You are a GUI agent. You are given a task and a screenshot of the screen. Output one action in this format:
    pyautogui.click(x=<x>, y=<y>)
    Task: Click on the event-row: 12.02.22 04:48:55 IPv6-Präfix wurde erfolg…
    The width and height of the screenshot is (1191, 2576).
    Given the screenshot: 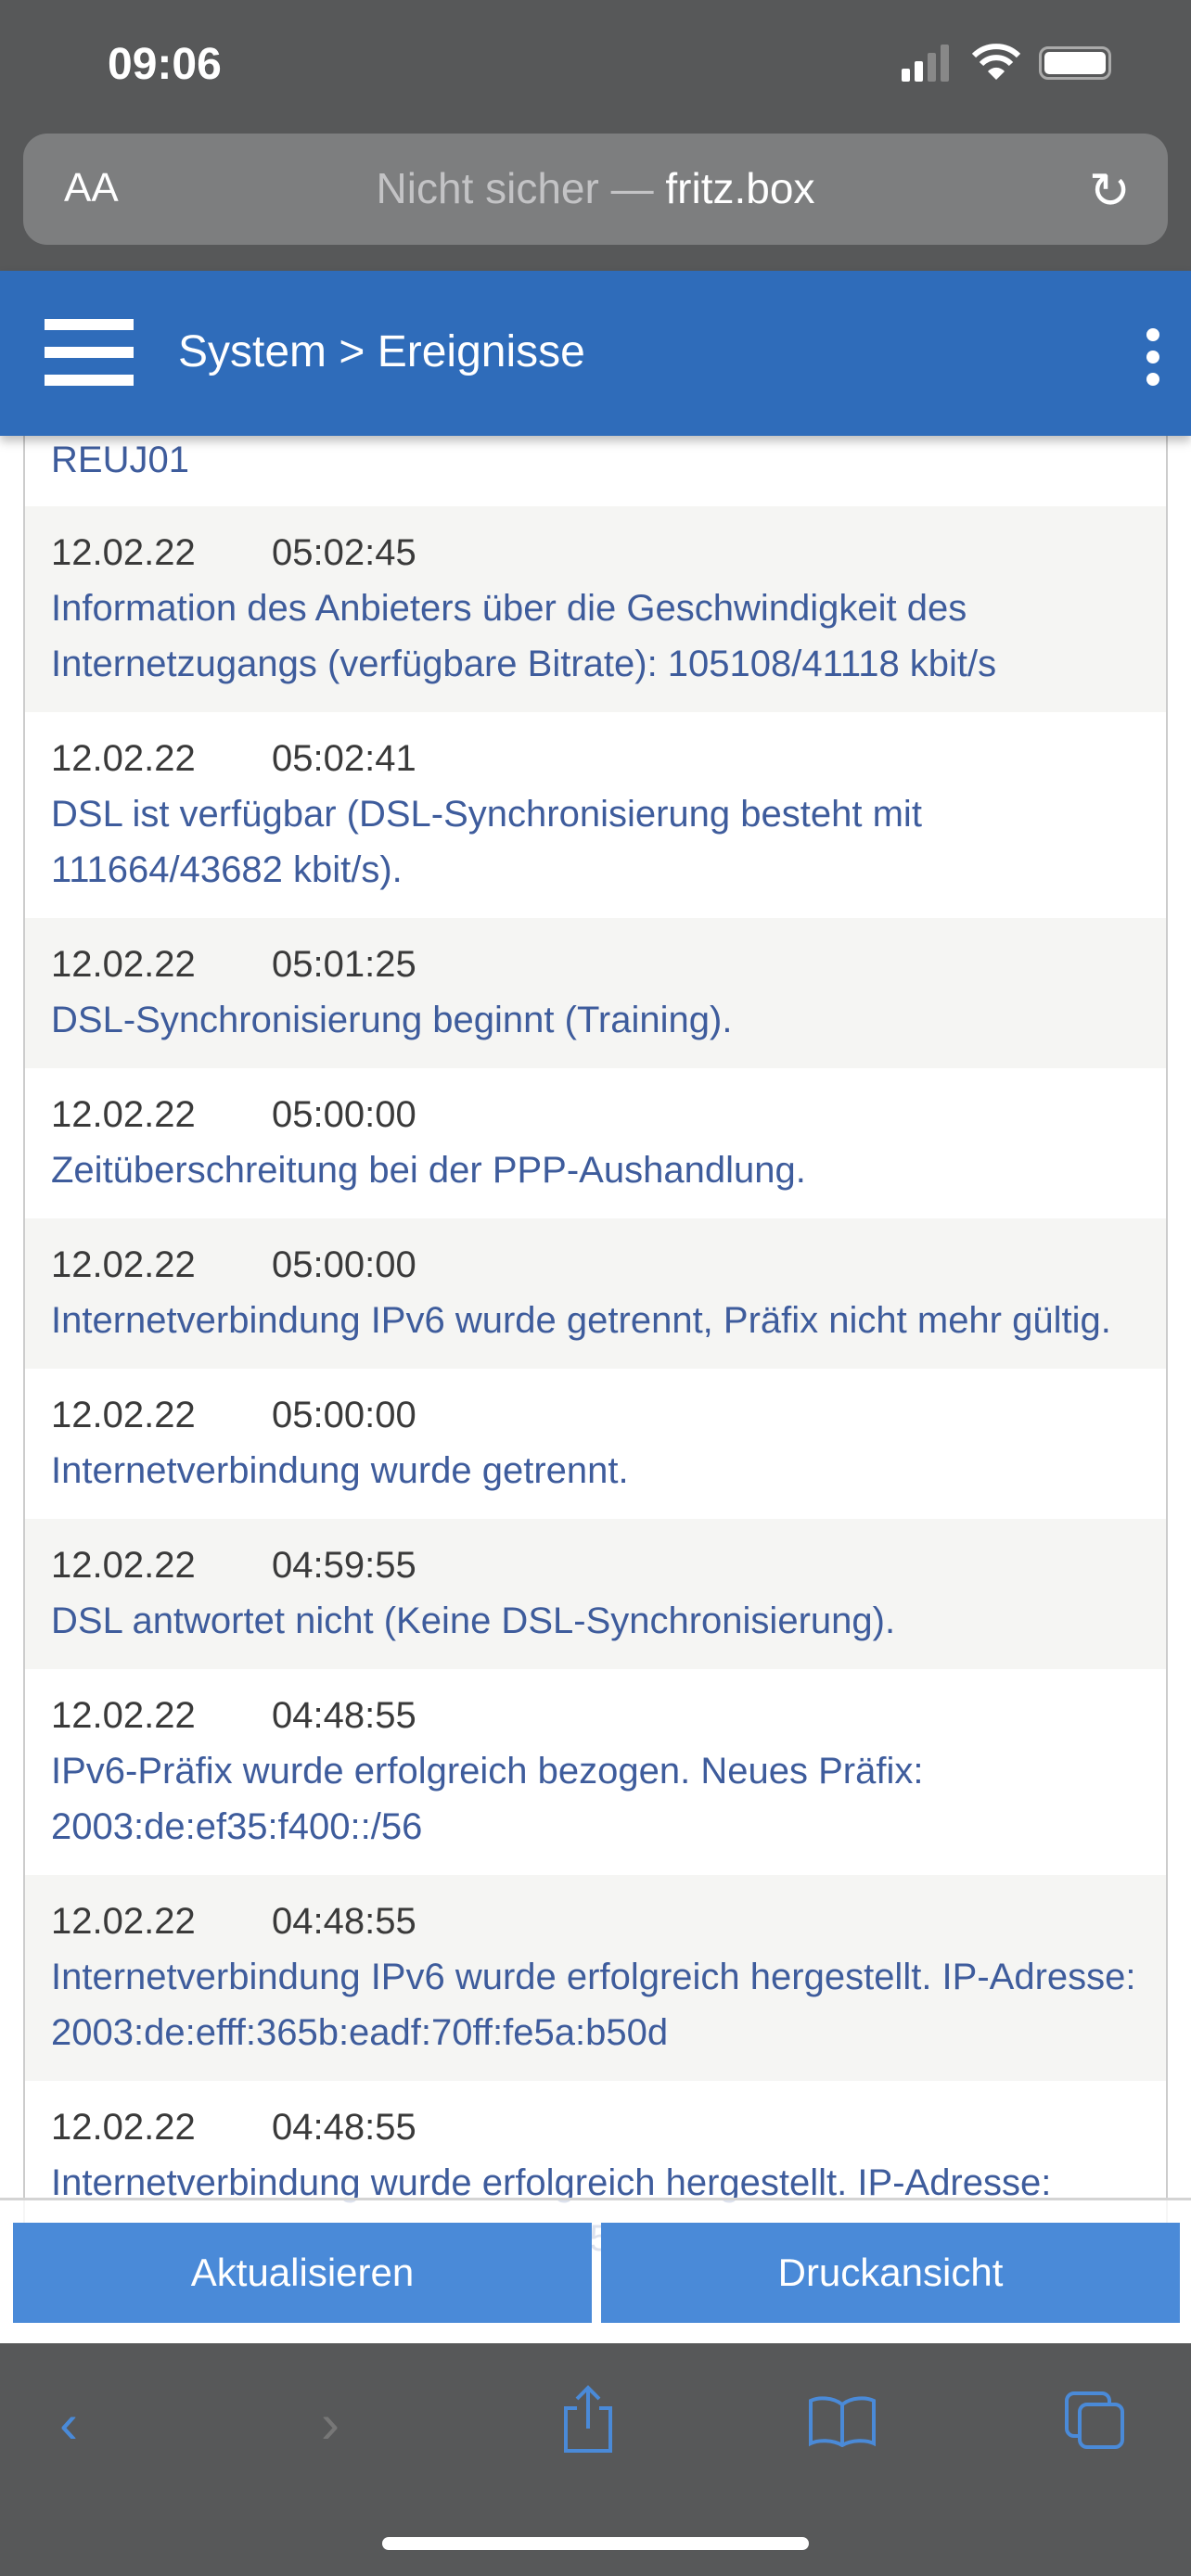 What is the action you would take?
    pyautogui.click(x=595, y=1772)
    